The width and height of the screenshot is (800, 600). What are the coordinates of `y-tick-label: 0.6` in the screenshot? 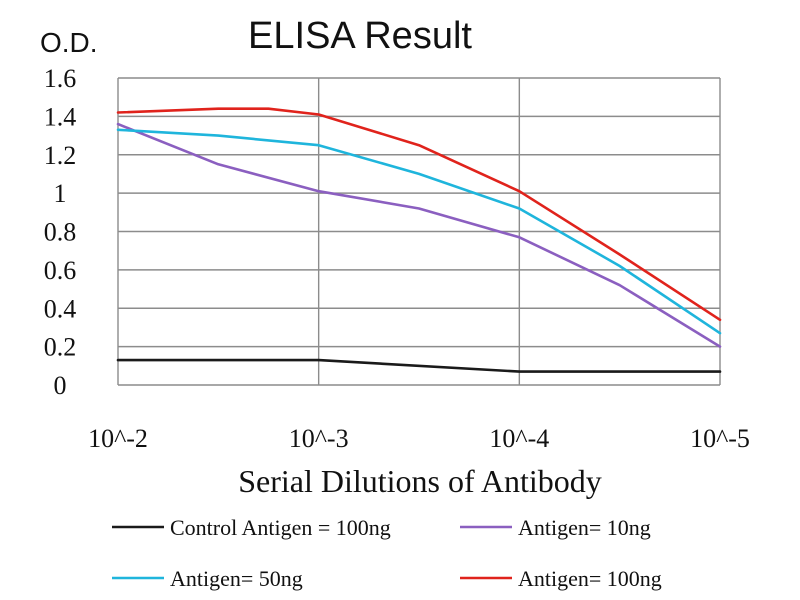 It's located at (60, 270).